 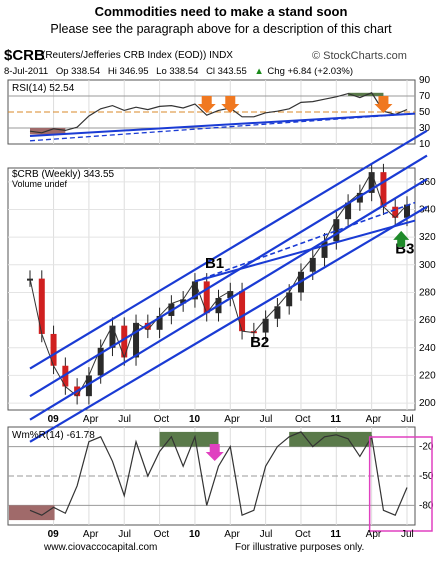 I want to click on price-tick-label: 300, so click(x=427, y=265).